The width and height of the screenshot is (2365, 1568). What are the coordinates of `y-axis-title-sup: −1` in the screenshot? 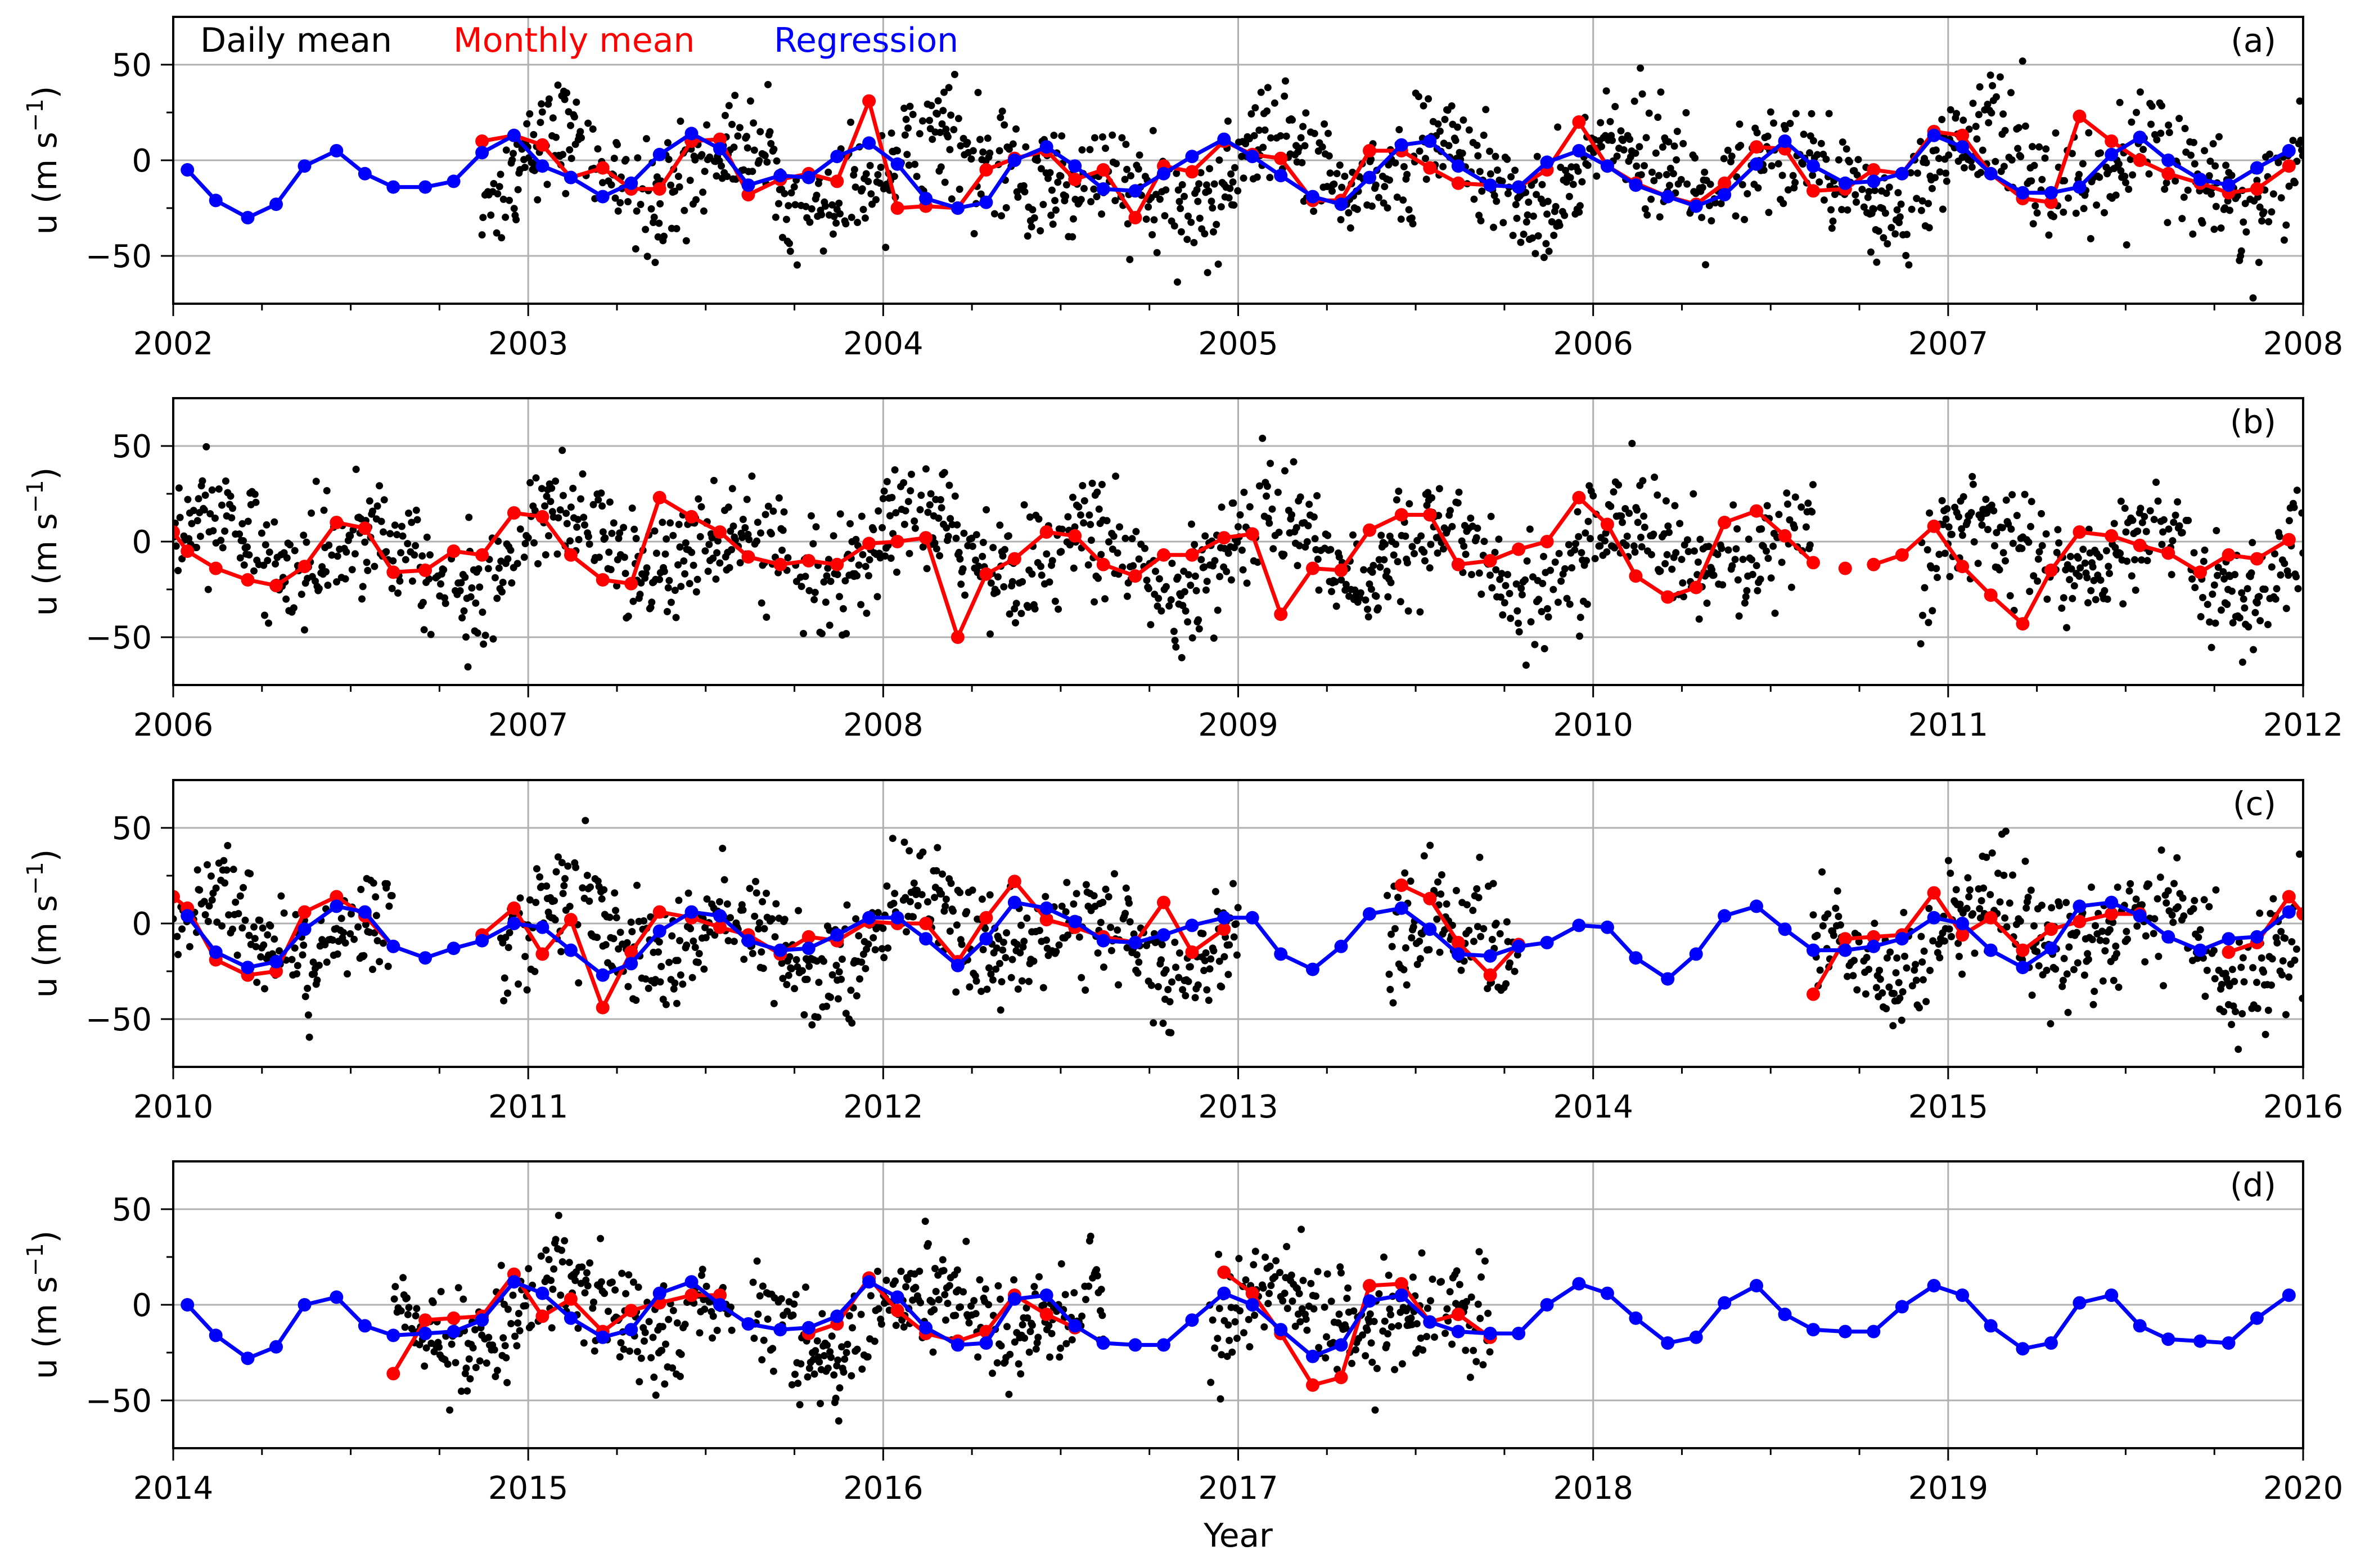 It's located at (35, 115).